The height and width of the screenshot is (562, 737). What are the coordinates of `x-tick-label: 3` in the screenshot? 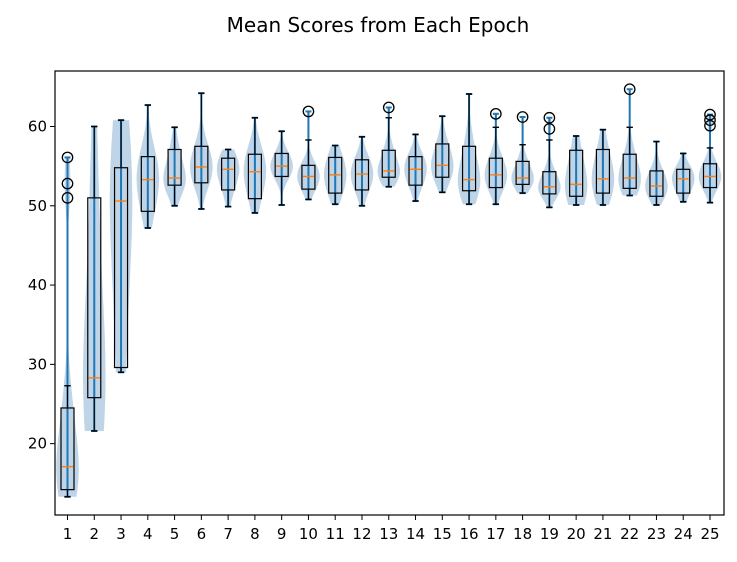 It's located at (121, 534).